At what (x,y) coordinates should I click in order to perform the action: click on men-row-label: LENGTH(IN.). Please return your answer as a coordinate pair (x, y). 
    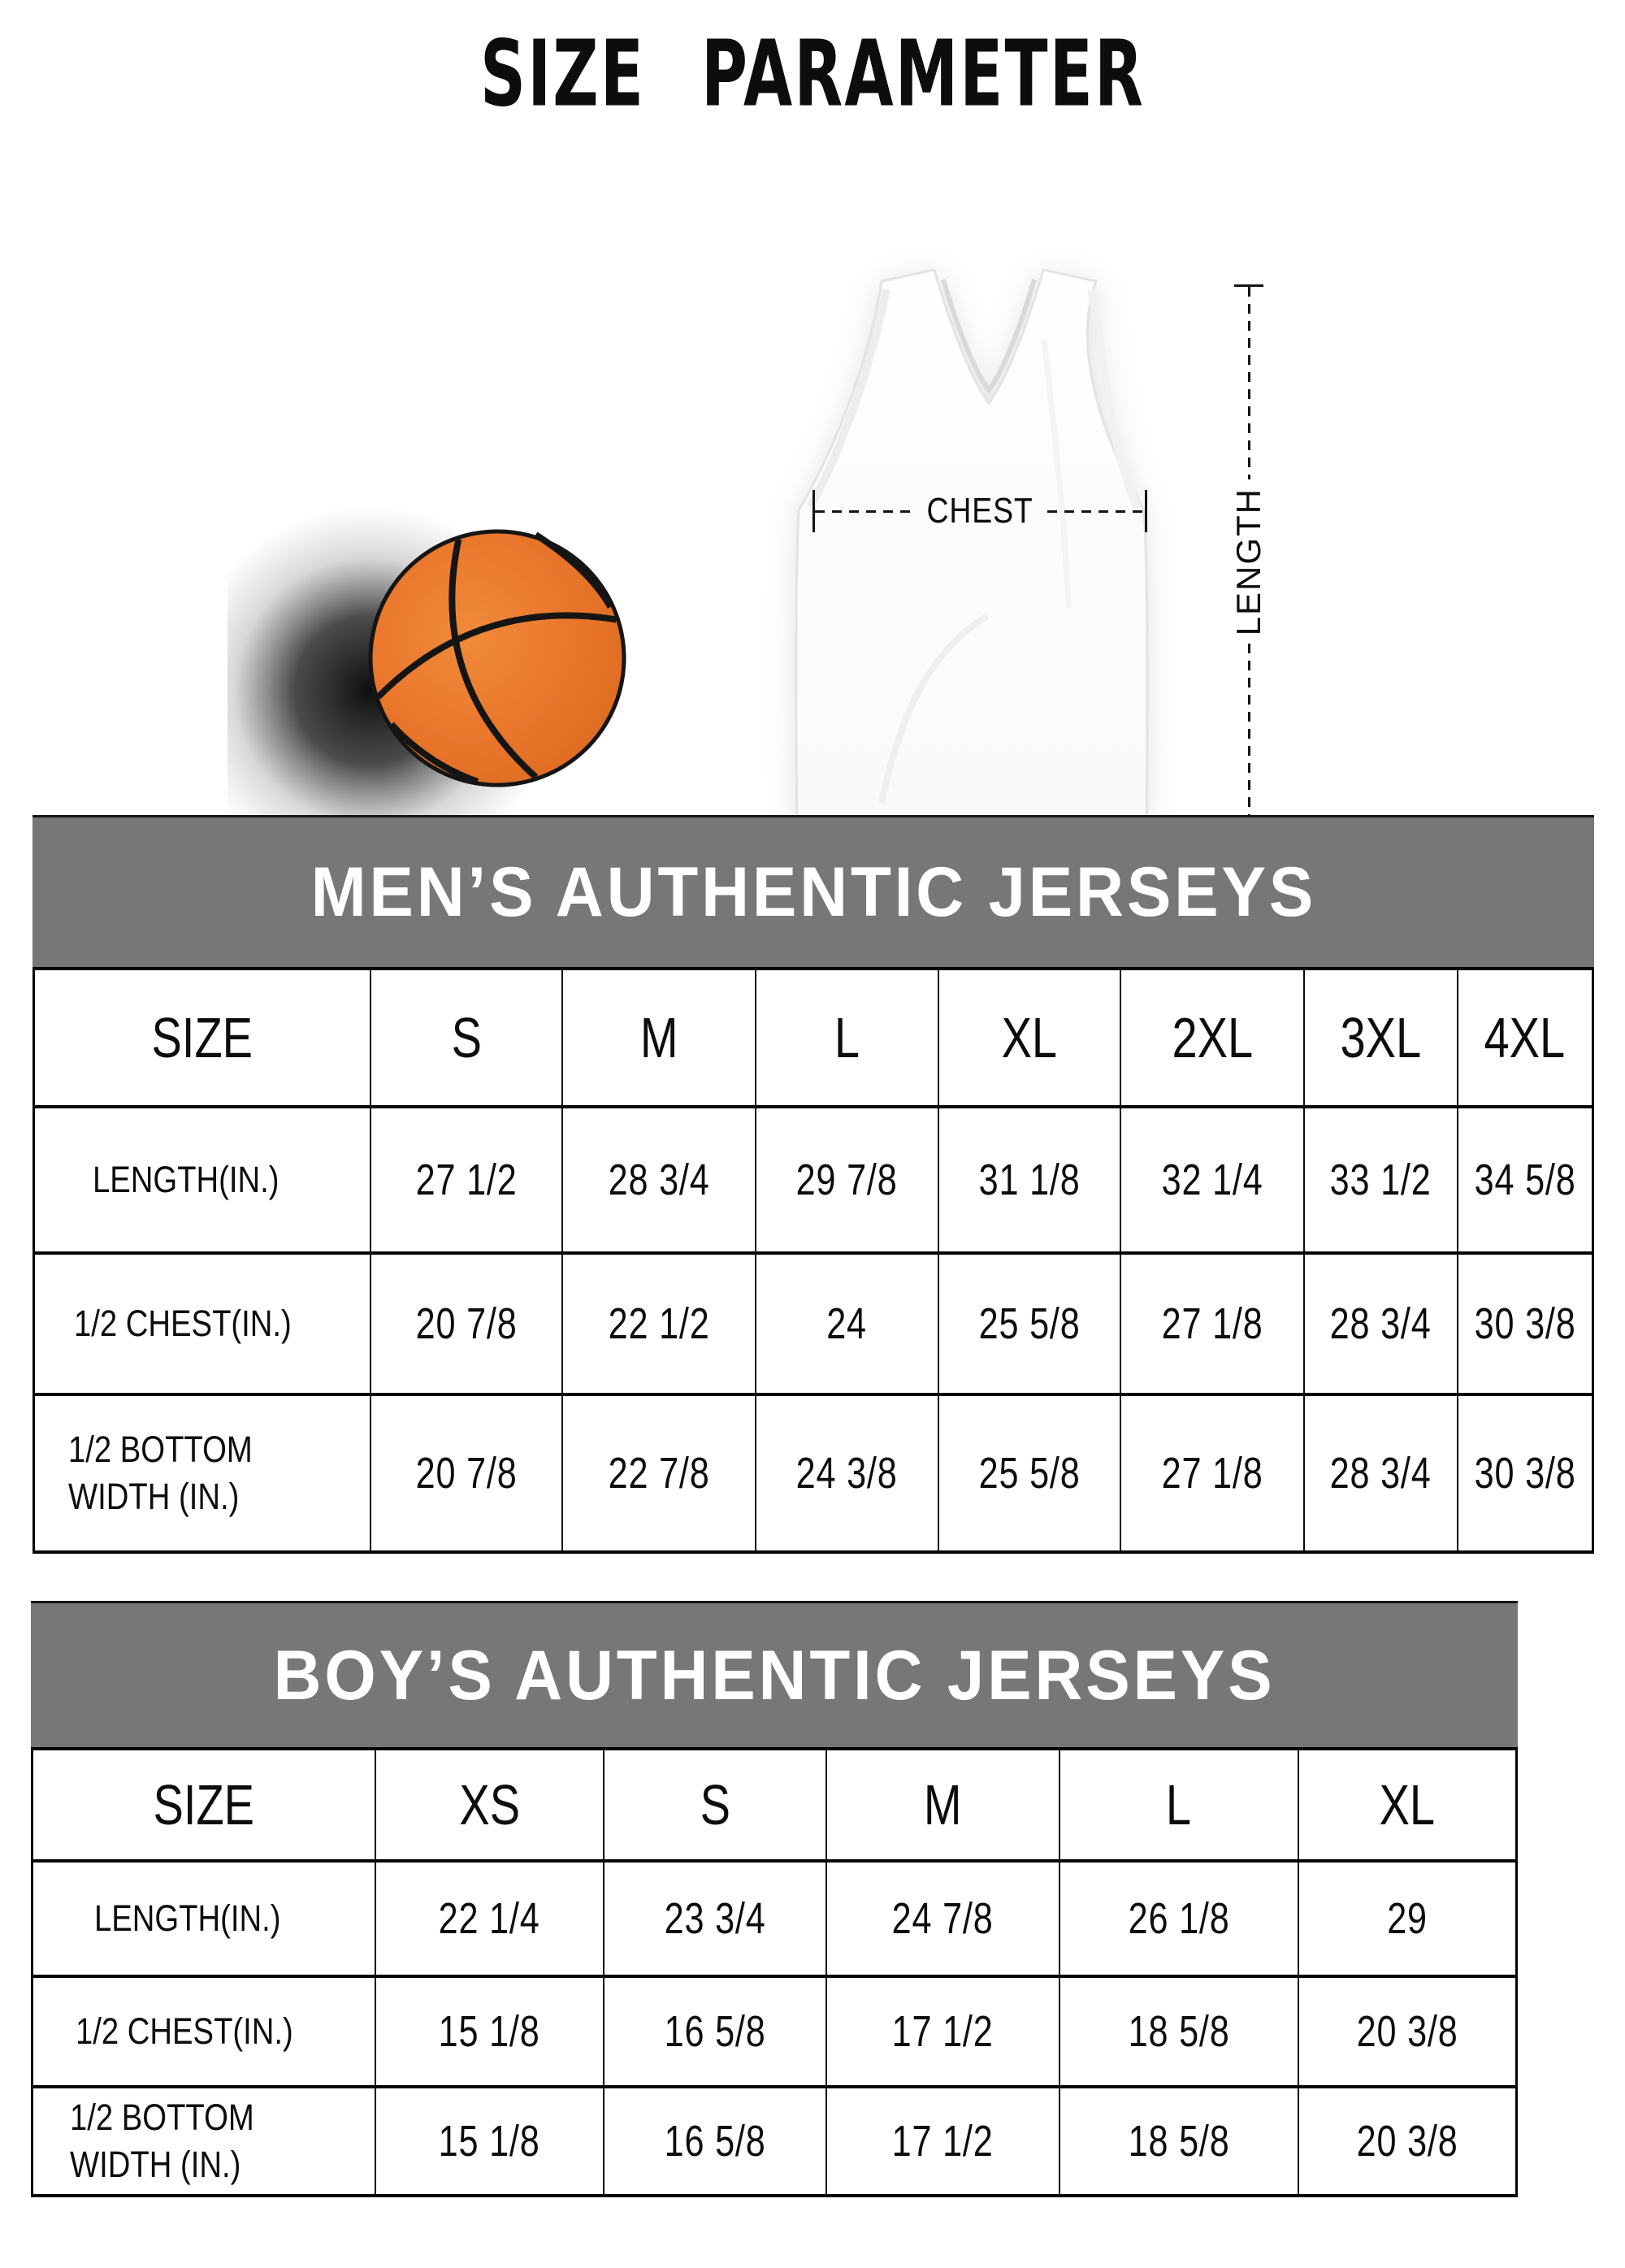
    Looking at the image, I should click on (201, 1180).